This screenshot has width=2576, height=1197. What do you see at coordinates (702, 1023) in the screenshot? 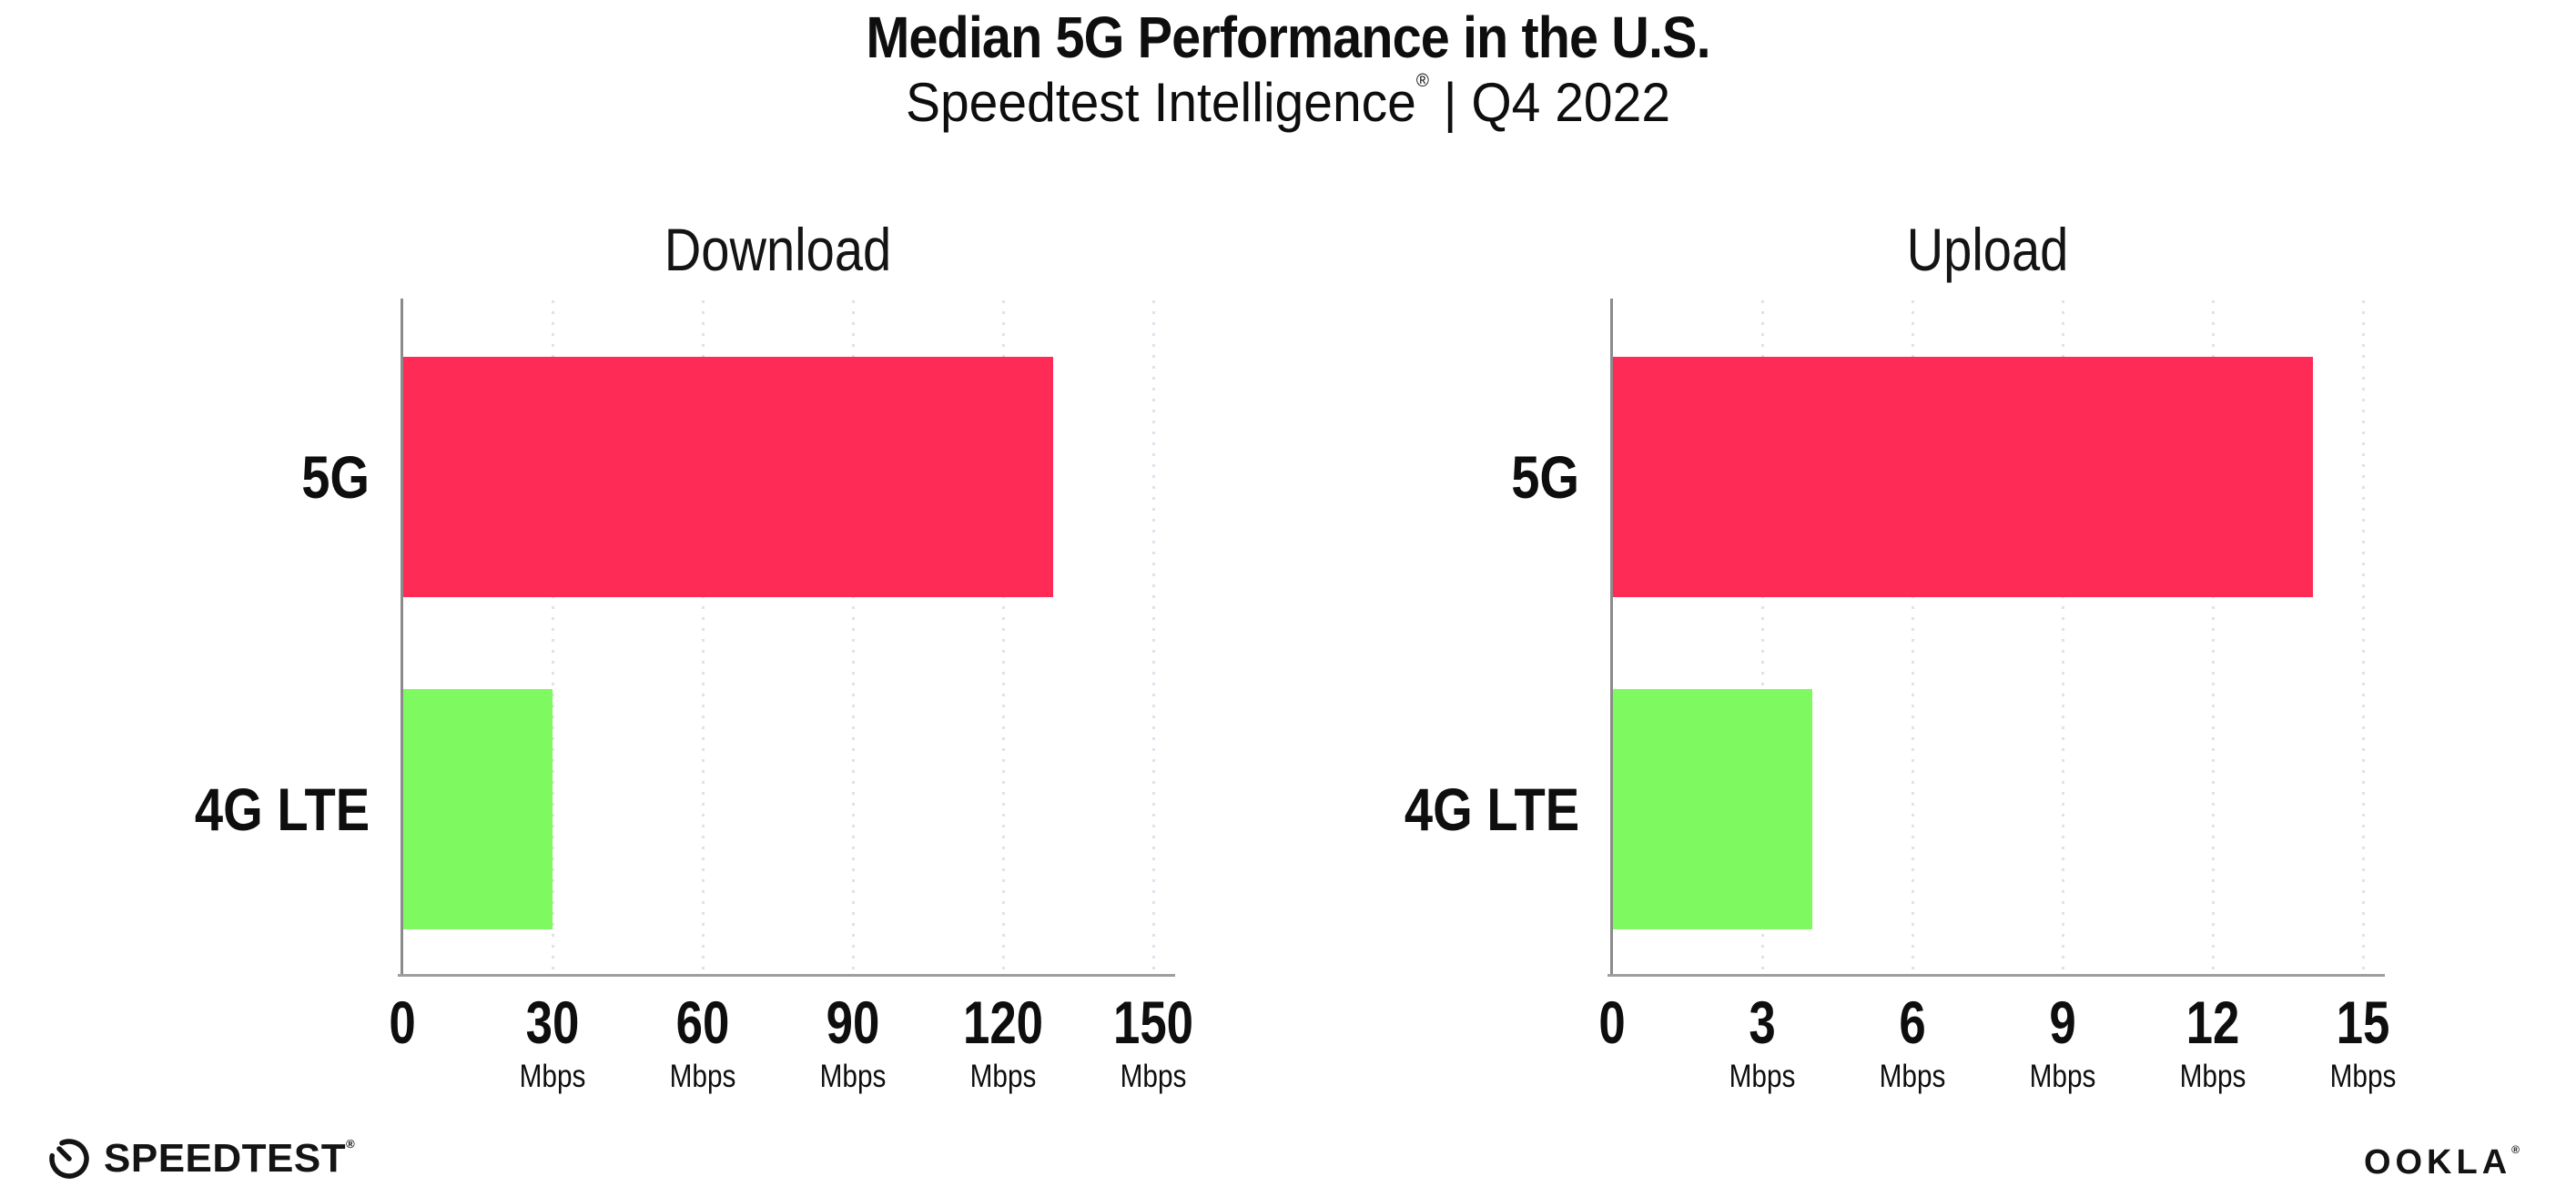
I see `tick-value: 60` at bounding box center [702, 1023].